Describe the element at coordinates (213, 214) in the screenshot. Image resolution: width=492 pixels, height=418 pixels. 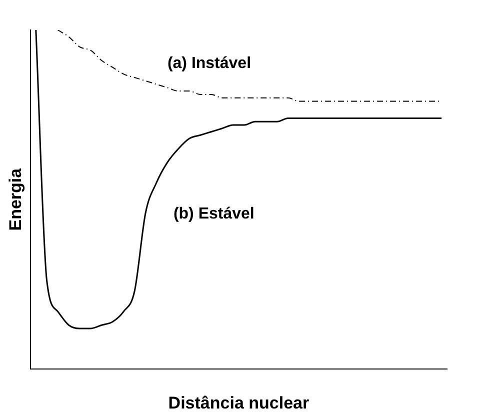
I see `series-label: (b) Estável` at that location.